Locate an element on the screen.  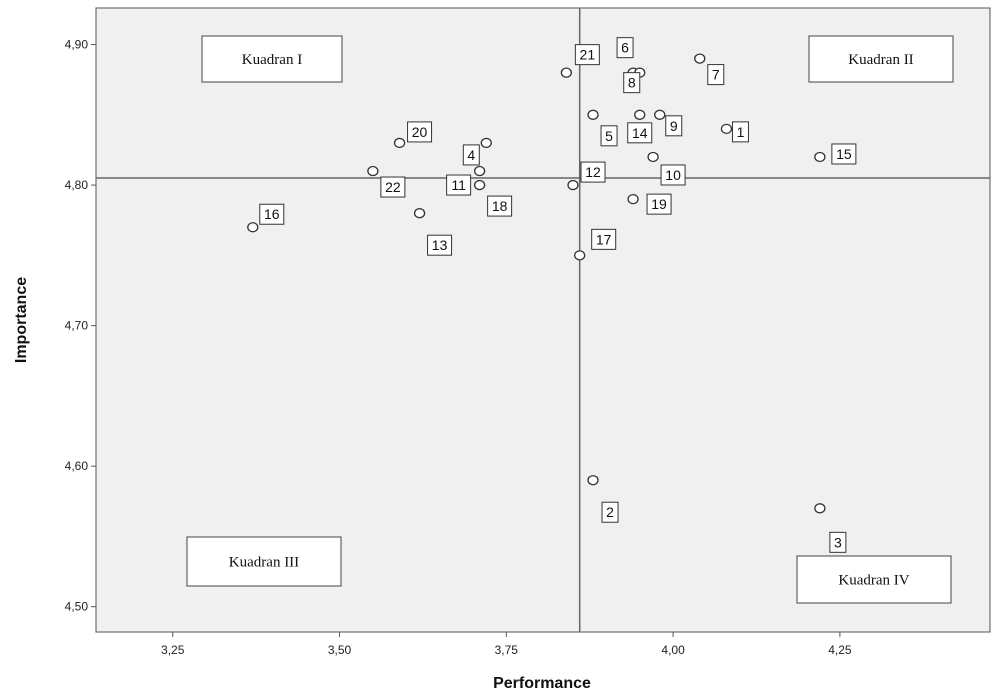
point-label: 22 is located at coordinates (393, 187).